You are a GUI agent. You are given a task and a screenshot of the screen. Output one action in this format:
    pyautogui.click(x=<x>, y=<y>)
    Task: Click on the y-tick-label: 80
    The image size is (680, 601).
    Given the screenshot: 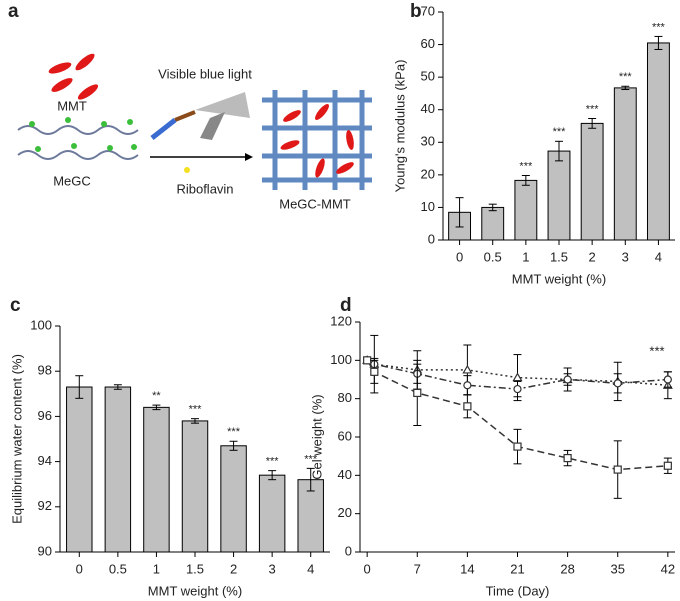 What is the action you would take?
    pyautogui.click(x=345, y=397)
    